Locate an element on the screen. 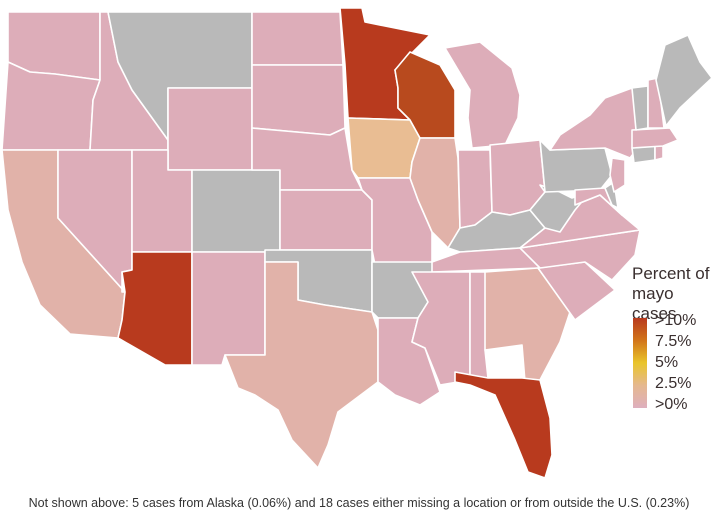 This screenshot has height=517, width=718. legend-tick-7-5: 7.5% is located at coordinates (673, 341).